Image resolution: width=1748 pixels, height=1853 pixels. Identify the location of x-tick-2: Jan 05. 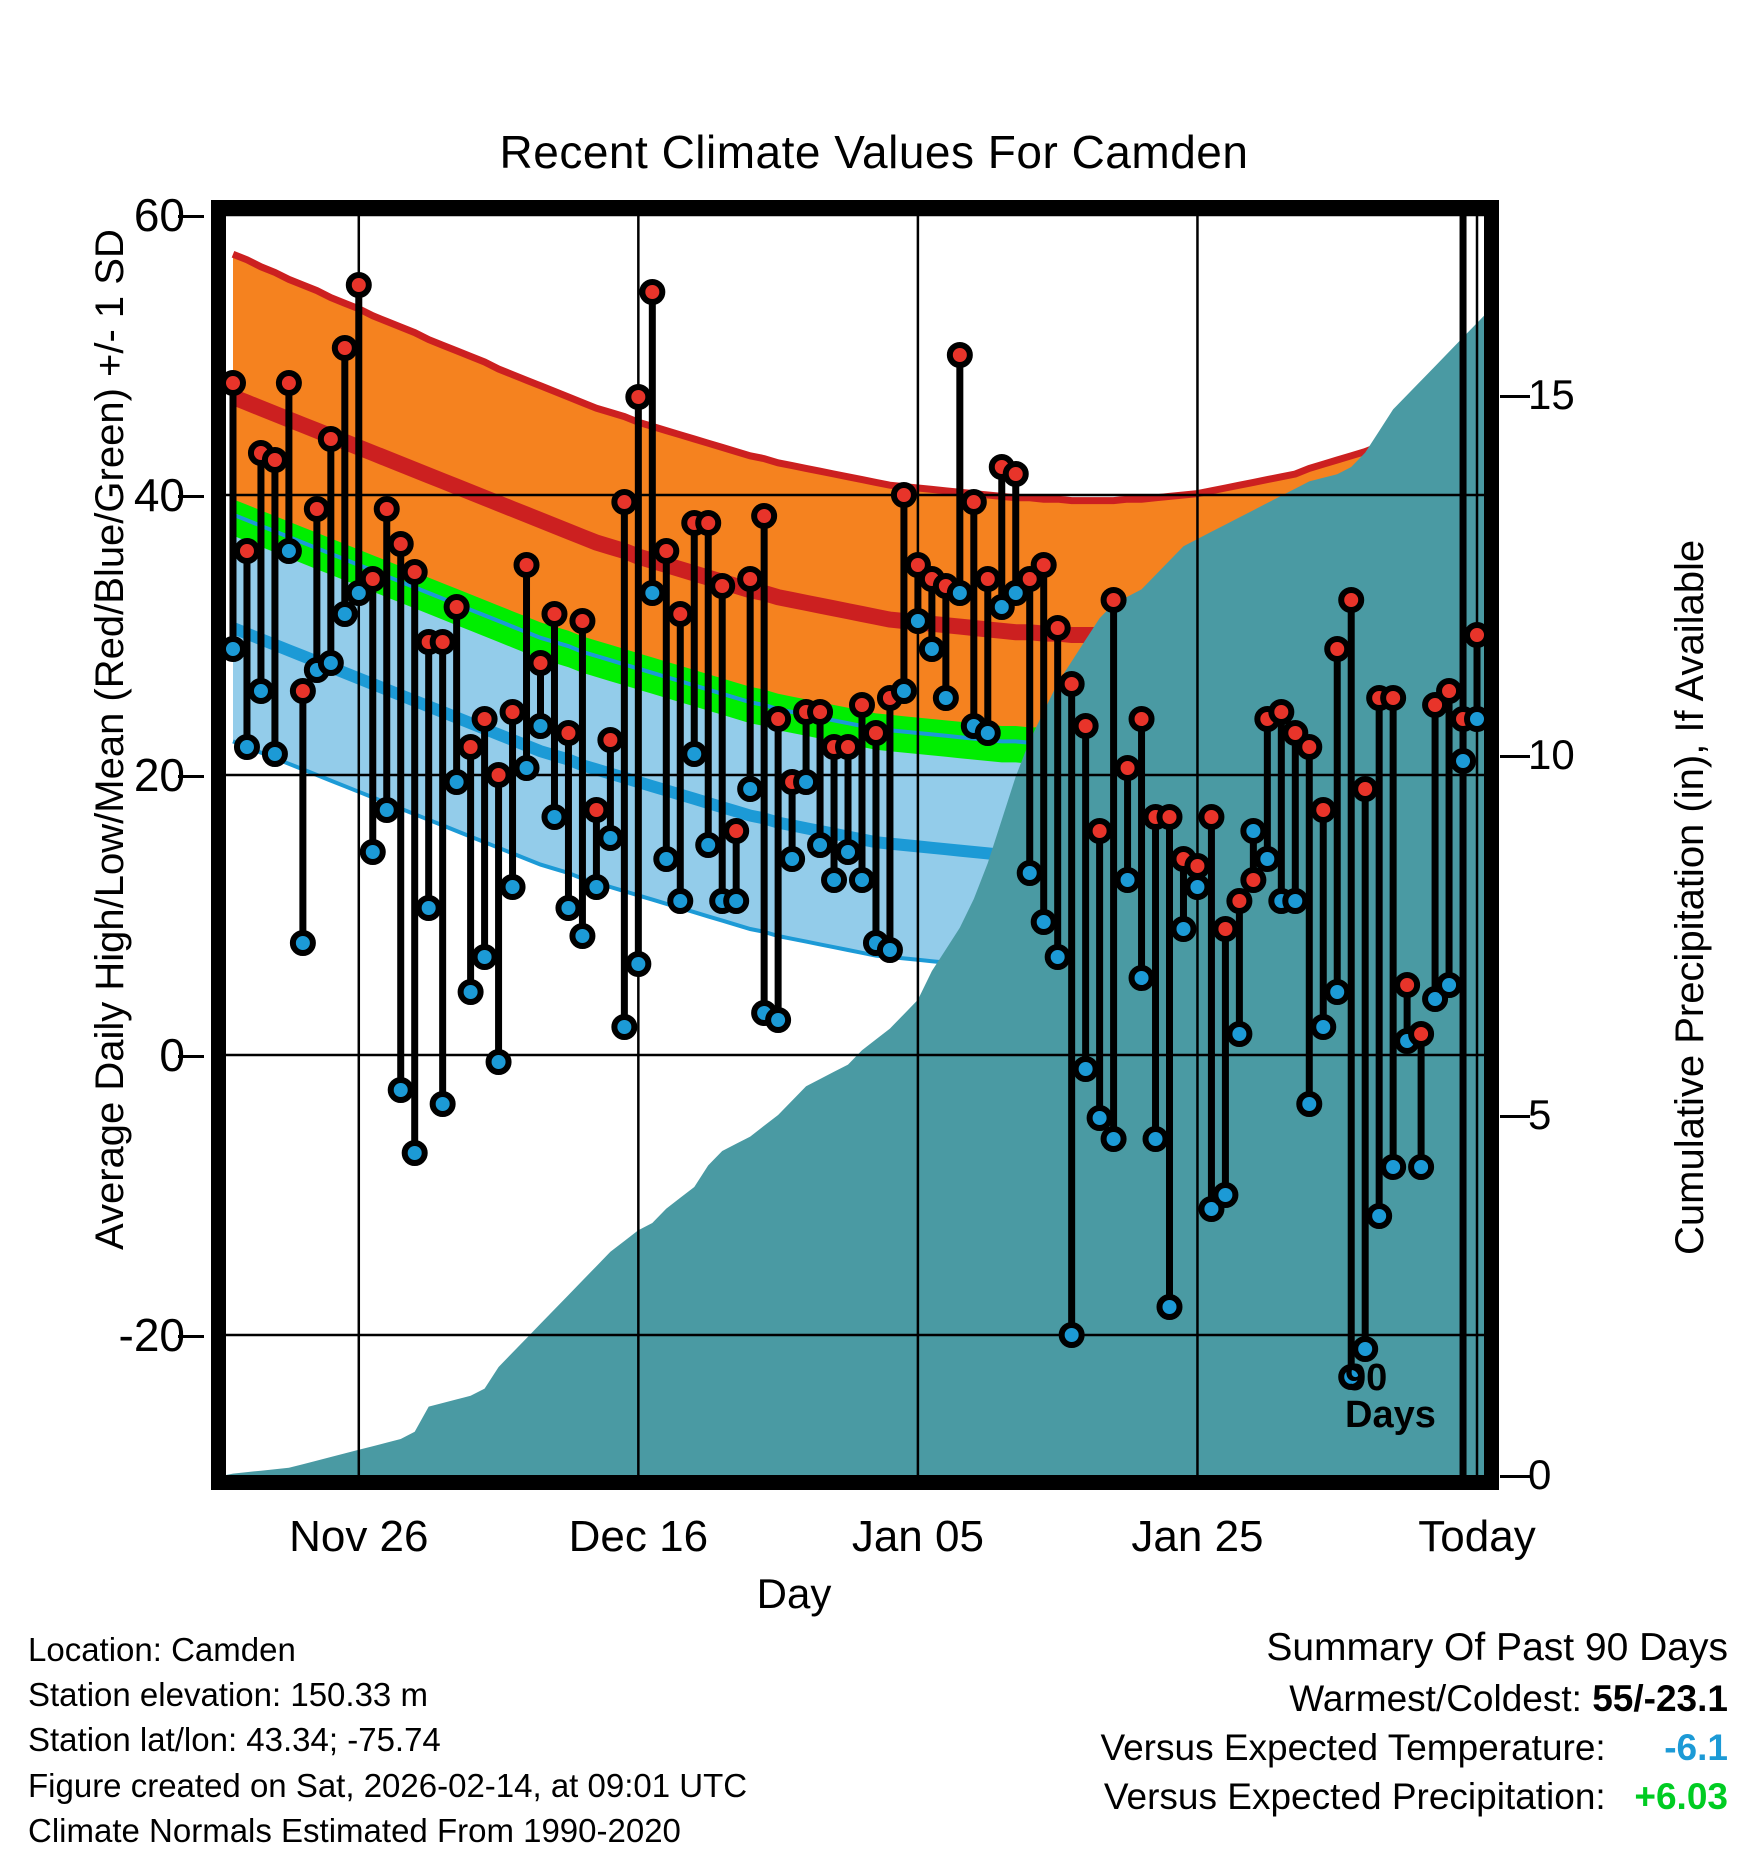
(917, 1536).